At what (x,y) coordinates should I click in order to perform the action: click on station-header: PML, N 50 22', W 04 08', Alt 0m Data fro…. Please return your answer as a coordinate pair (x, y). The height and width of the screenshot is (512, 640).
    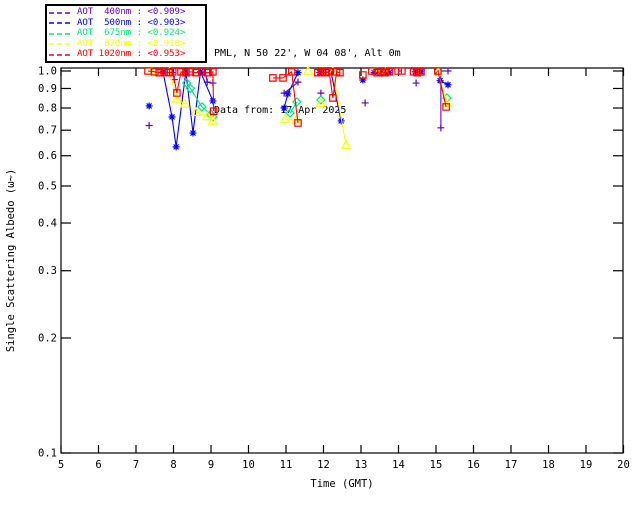
    Looking at the image, I should click on (307, 72).